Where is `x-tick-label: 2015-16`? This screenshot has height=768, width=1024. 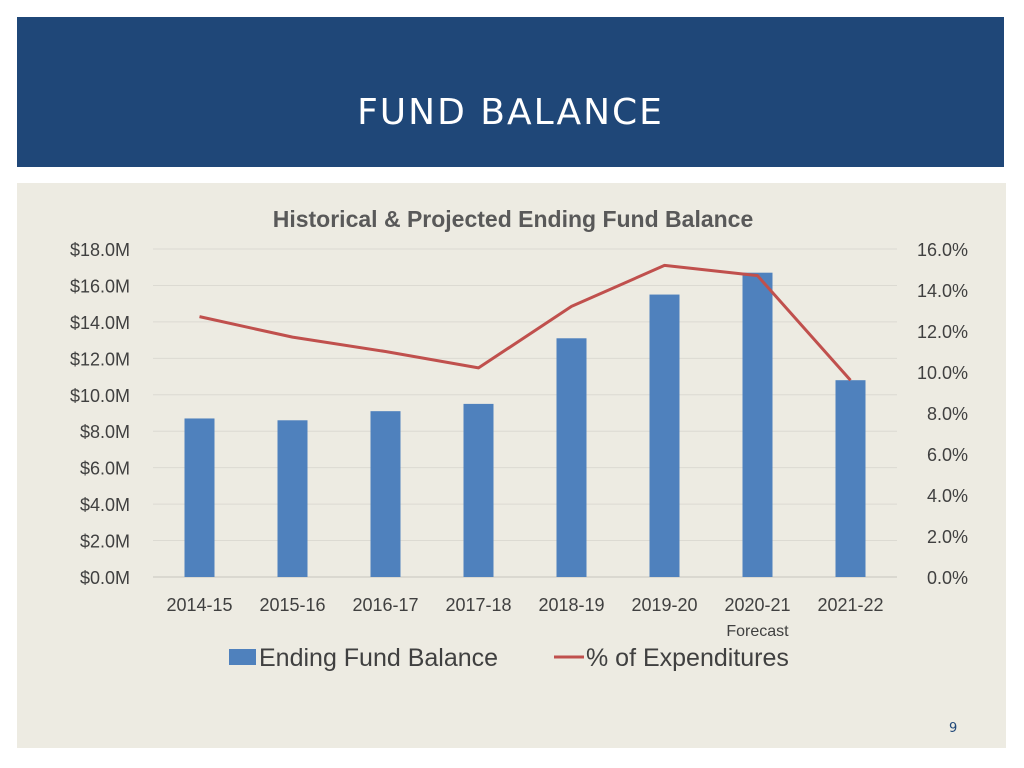
x-tick-label: 2015-16 is located at coordinates (292, 605).